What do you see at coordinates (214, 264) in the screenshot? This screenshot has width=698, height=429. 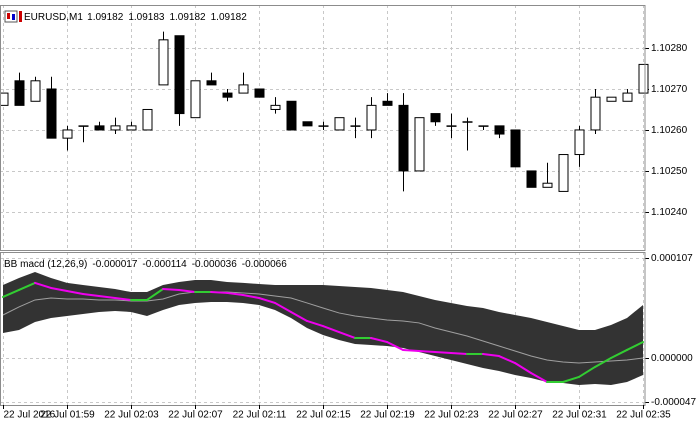 I see `header-value: -0.000036` at bounding box center [214, 264].